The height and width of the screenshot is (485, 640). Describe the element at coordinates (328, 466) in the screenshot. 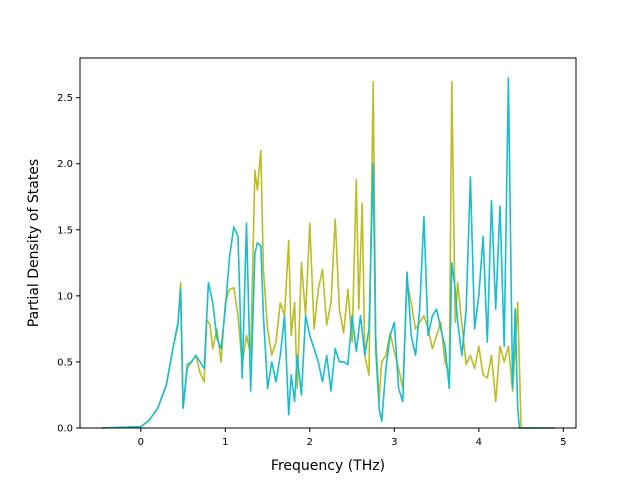

I see `x-axis-label: Frequency (THz)` at that location.